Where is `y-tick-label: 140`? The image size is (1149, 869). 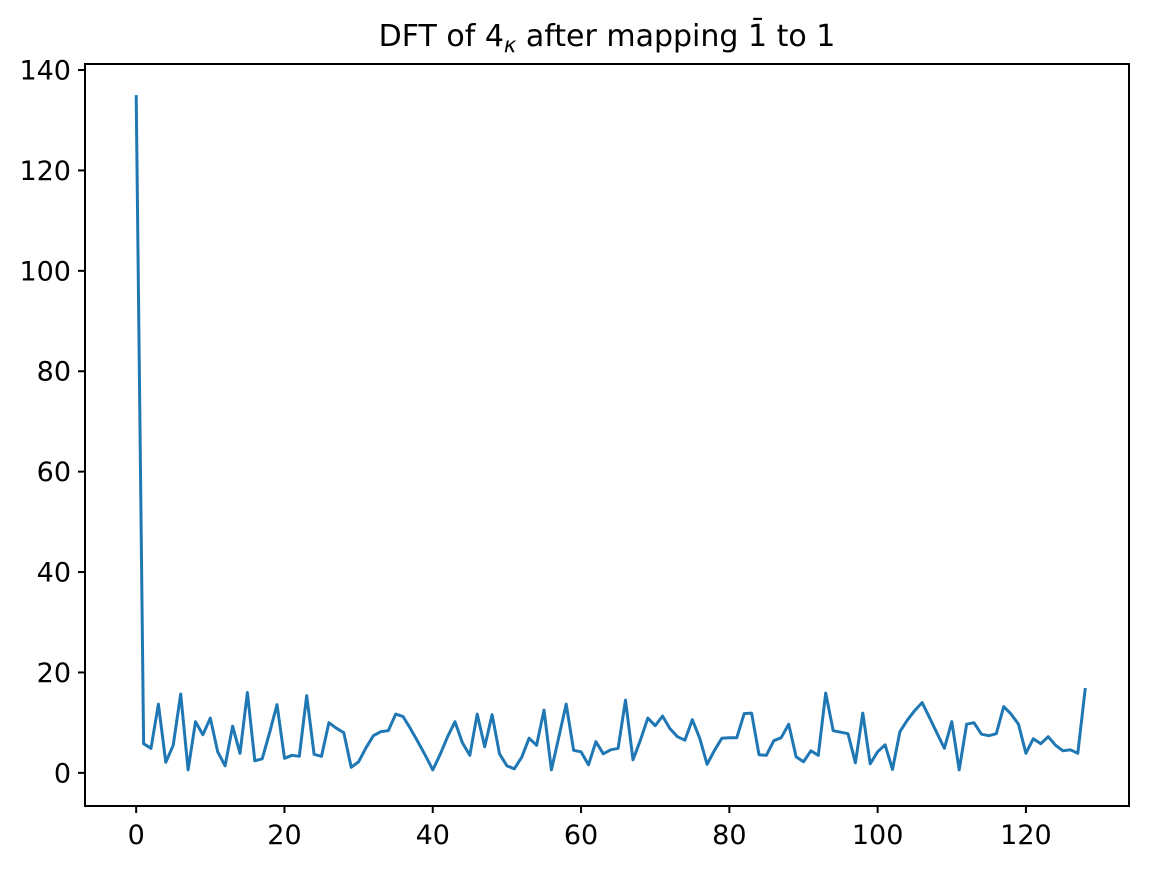
y-tick-label: 140 is located at coordinates (45, 71).